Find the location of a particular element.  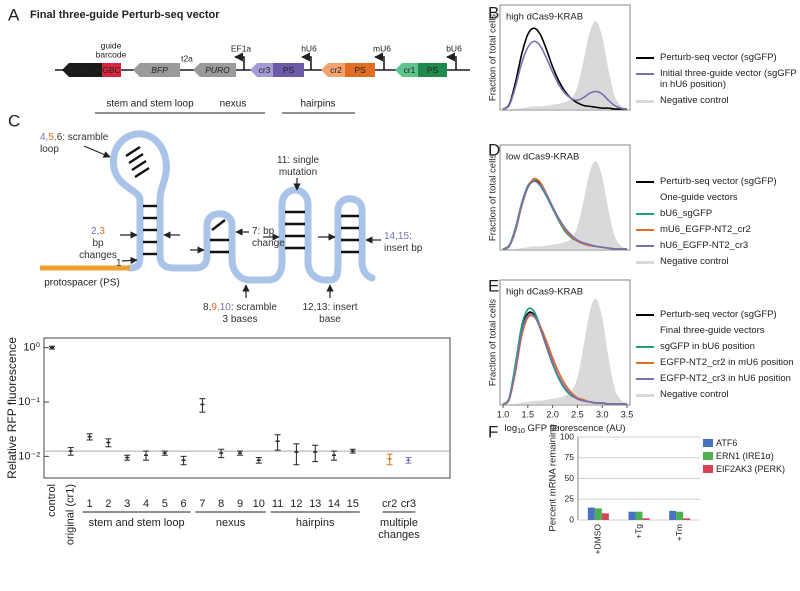

x-axis-label-part: log is located at coordinates (510, 428).